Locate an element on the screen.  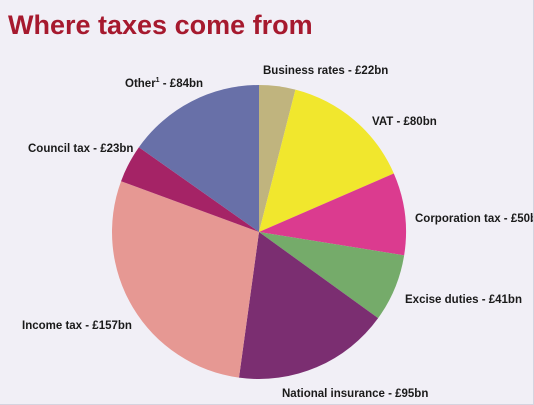
slice-label: Excise duties - £41bn is located at coordinates (463, 300).